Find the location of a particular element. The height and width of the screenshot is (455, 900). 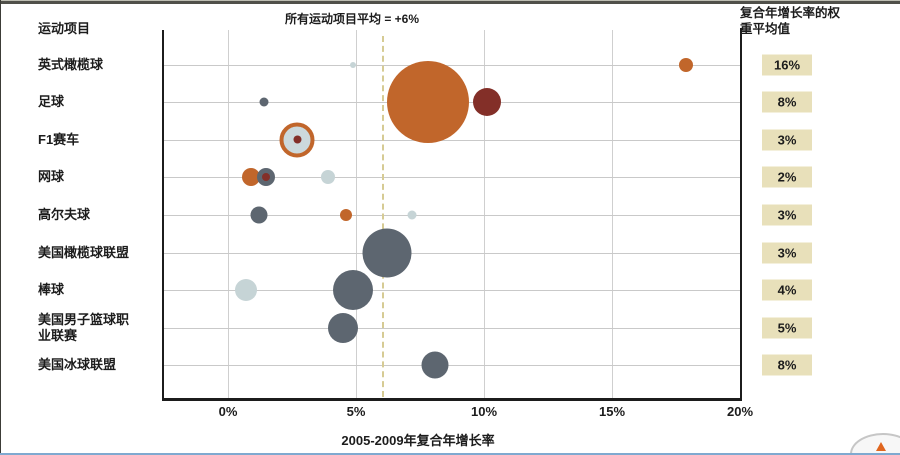

weighted-avg-badge: 2% is located at coordinates (787, 177).